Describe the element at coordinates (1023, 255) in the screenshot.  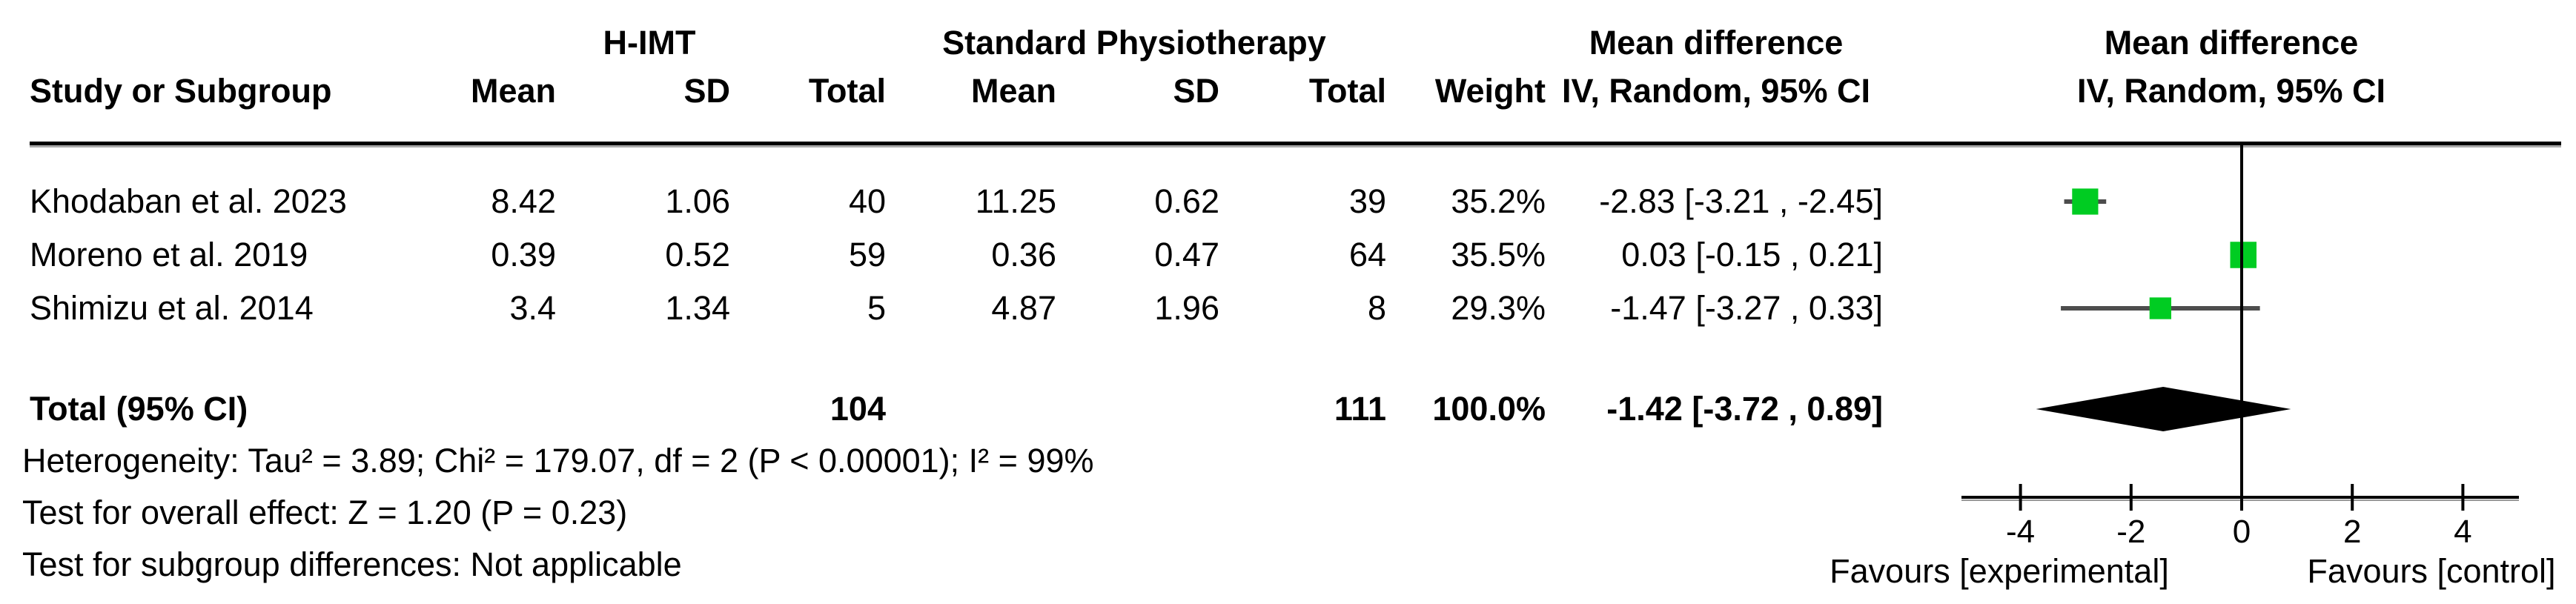
I see `mean-control: 0.36` at that location.